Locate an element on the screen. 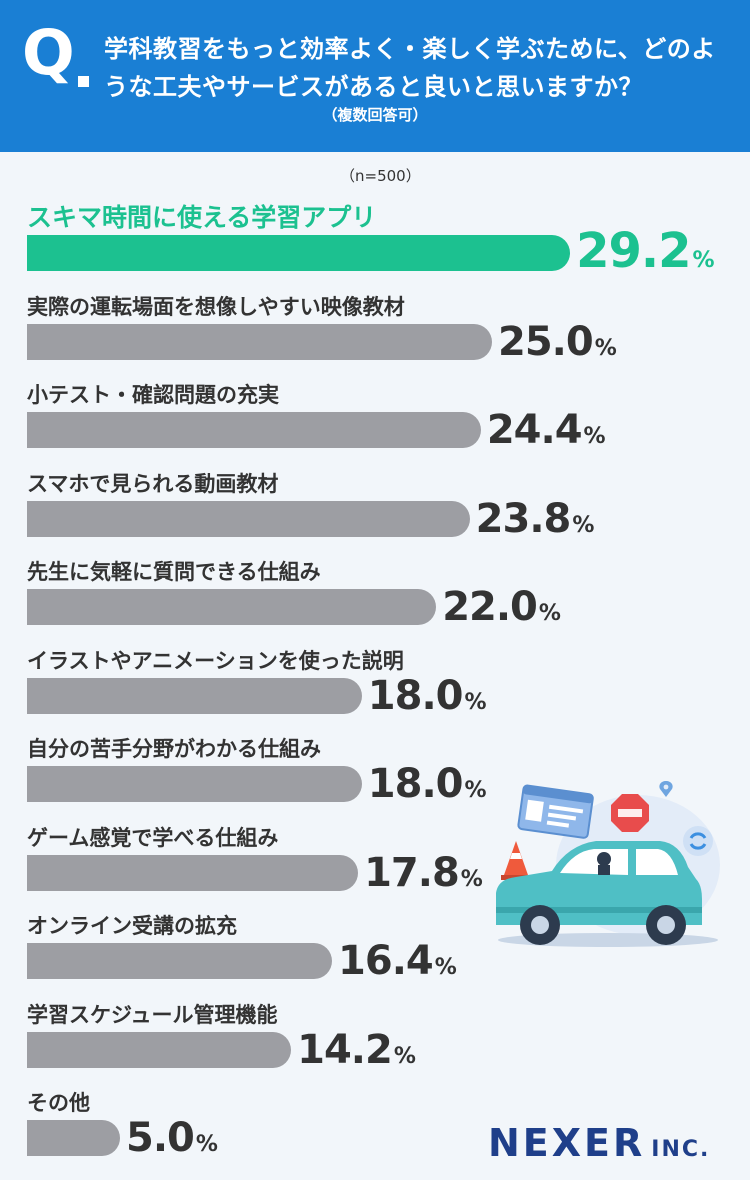  value-label: 29.2% is located at coordinates (645, 251).